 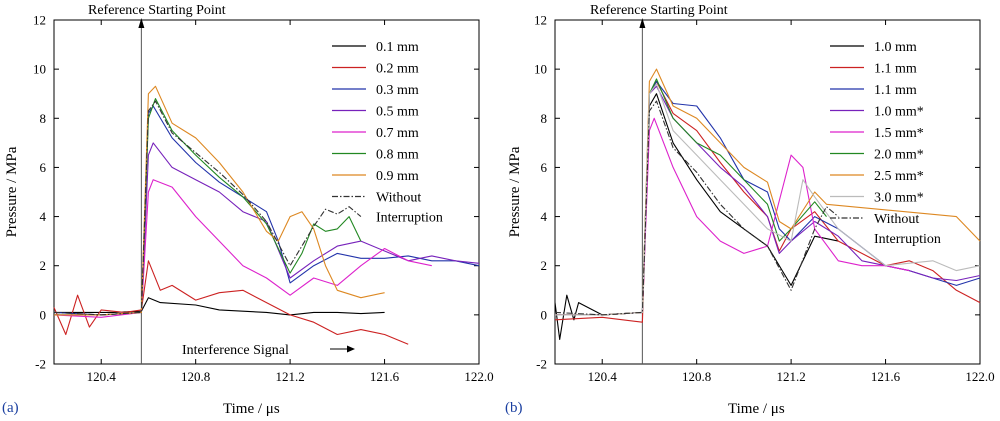 I want to click on panel-b-legend-label: 1.0 mm*, so click(x=899, y=112).